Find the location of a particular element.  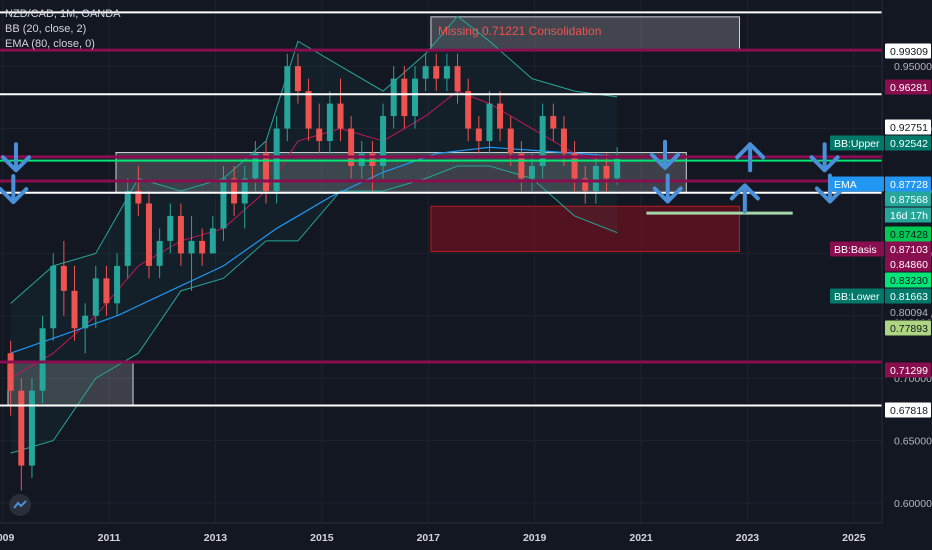

price-label: 0.92751 is located at coordinates (909, 128).